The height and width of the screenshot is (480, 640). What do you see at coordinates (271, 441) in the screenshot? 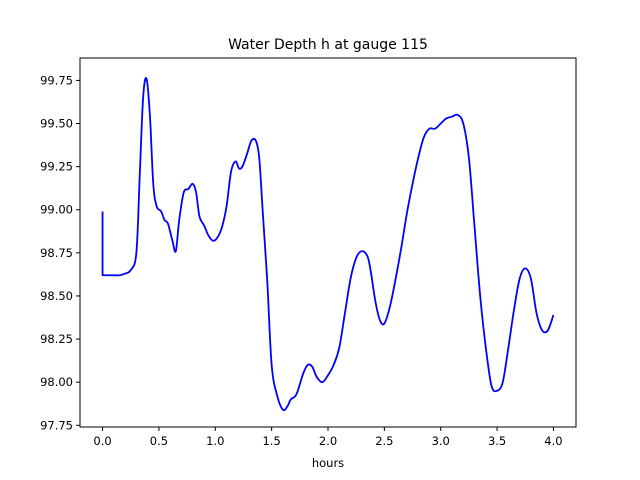
I see `x-tick-label: 1.5` at bounding box center [271, 441].